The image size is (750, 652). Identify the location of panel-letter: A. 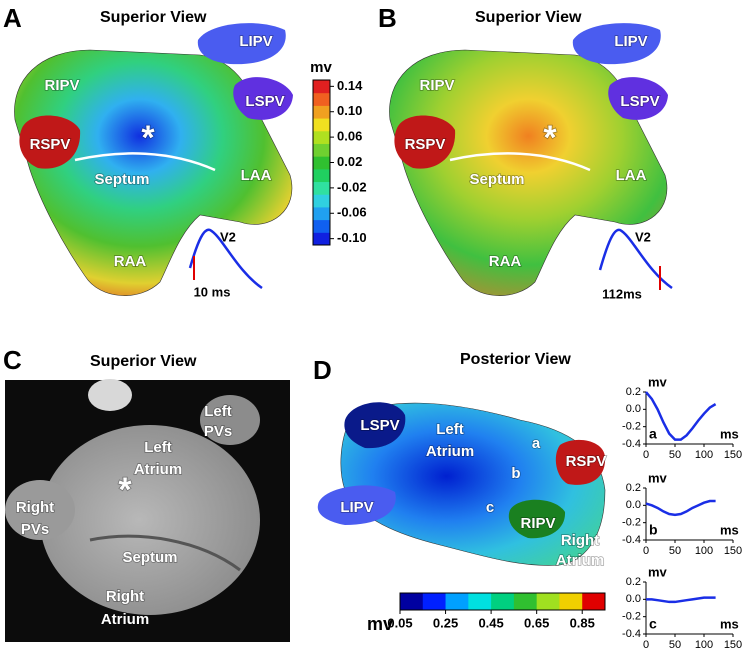
(12, 18).